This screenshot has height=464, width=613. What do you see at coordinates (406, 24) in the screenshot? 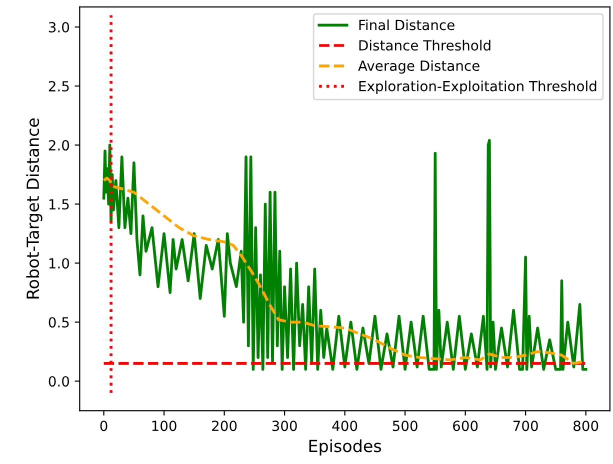
I see `legend-label: Final Distance` at bounding box center [406, 24].